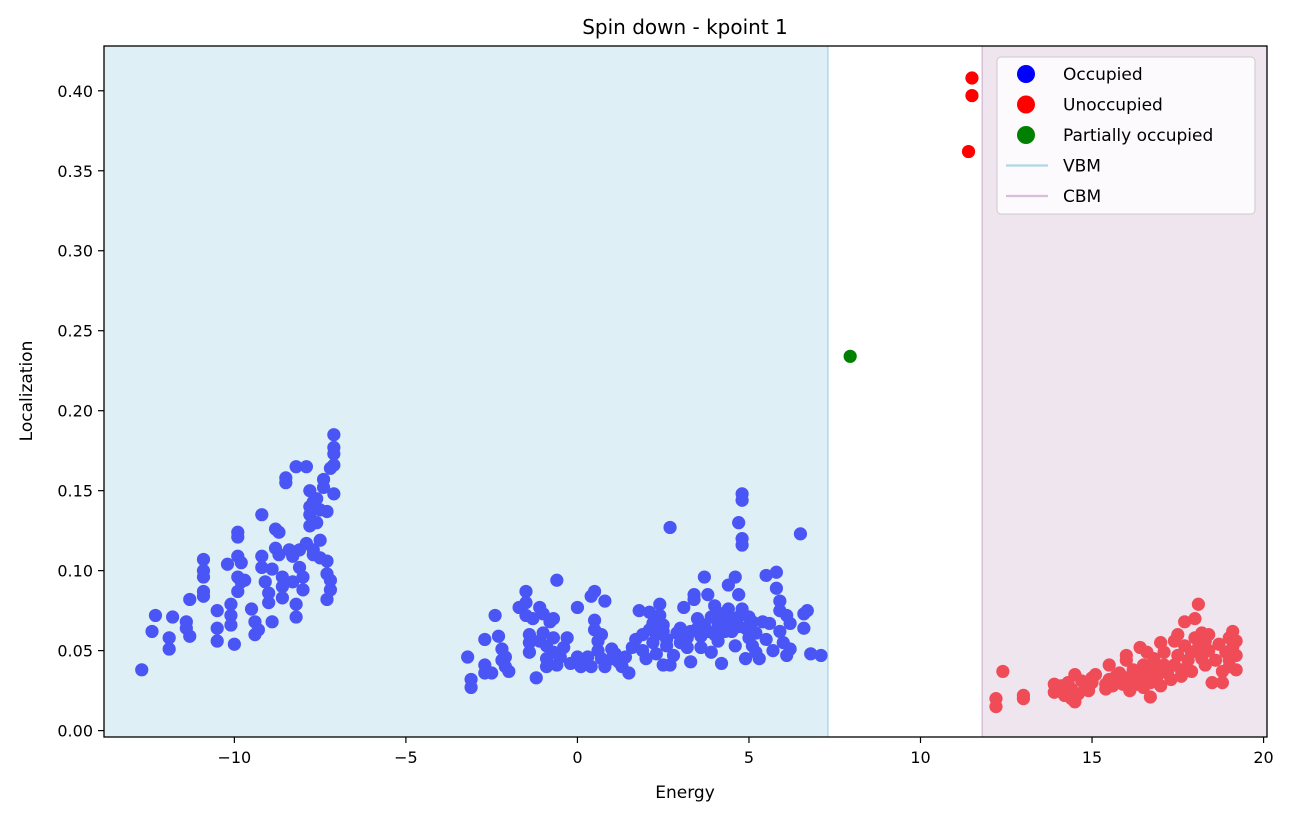 The width and height of the screenshot is (1292, 817). Describe the element at coordinates (905, 391) in the screenshot. I see `band-edge-lines` at that location.